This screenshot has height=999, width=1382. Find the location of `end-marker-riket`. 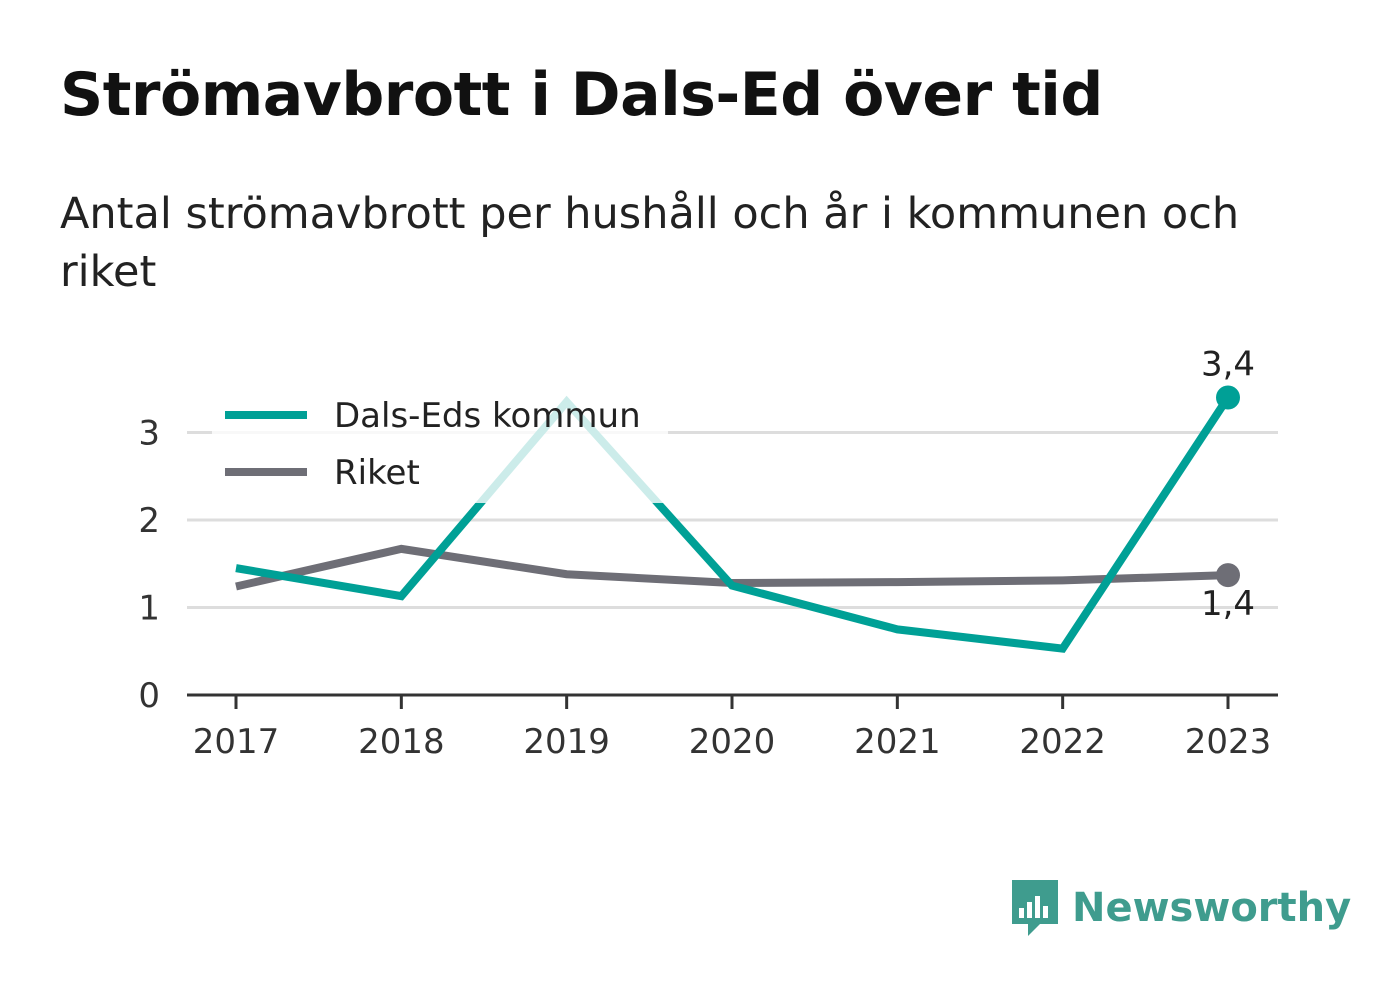

end-marker-riket is located at coordinates (1228, 575).